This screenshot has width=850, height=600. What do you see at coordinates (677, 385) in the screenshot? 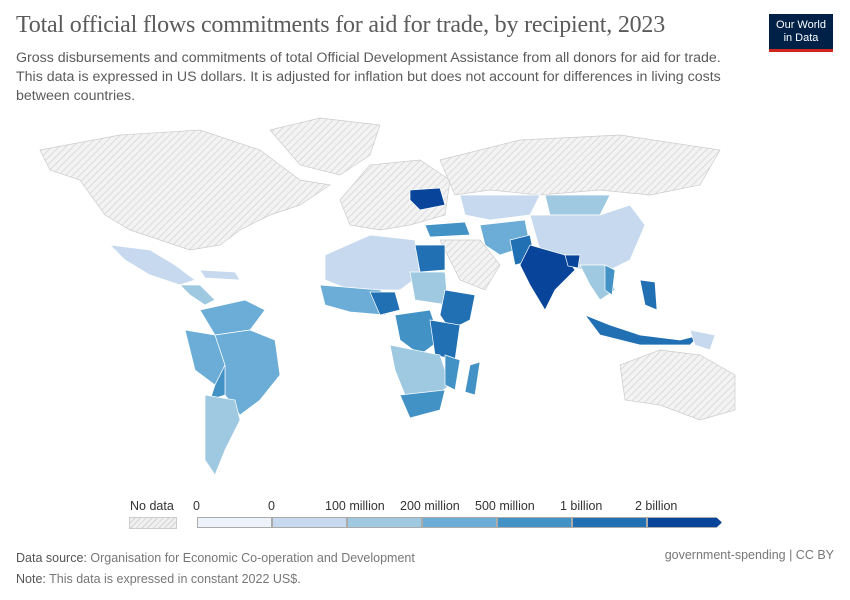
I see `country-australia` at bounding box center [677, 385].